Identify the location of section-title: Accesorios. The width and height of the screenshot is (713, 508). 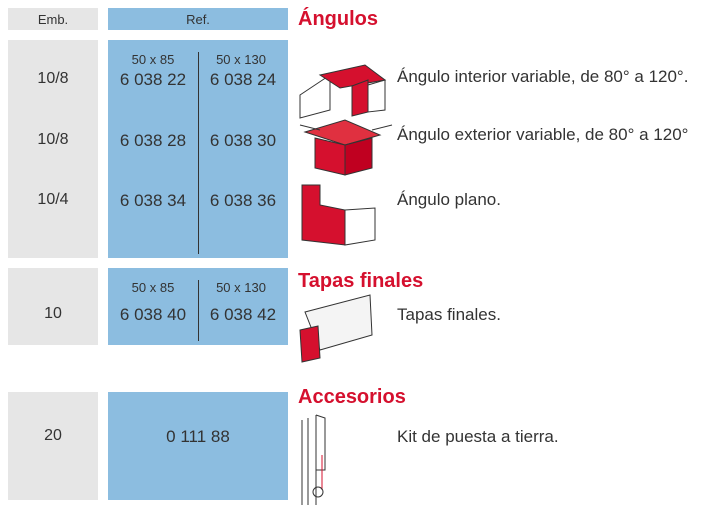
(352, 397).